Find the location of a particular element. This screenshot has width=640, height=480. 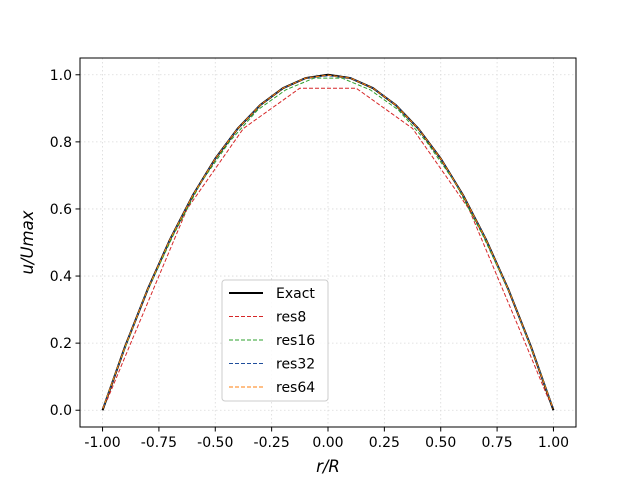

y-tick-label: 0.2 is located at coordinates (61, 344).